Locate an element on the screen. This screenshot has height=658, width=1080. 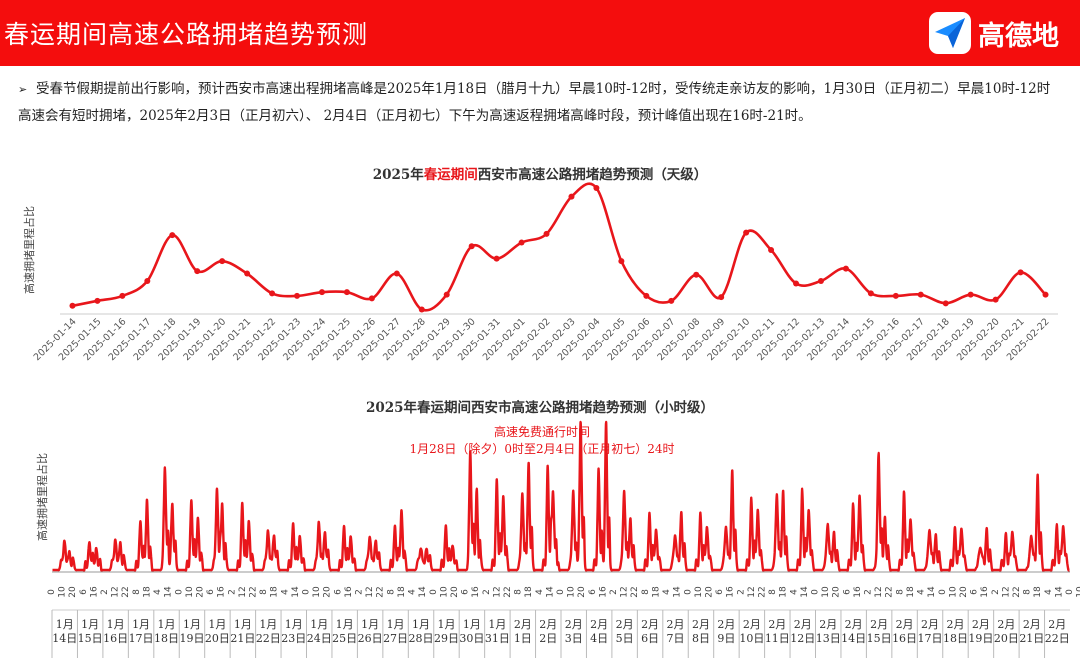
day-tick-label: 2月 17日 is located at coordinates (930, 631).